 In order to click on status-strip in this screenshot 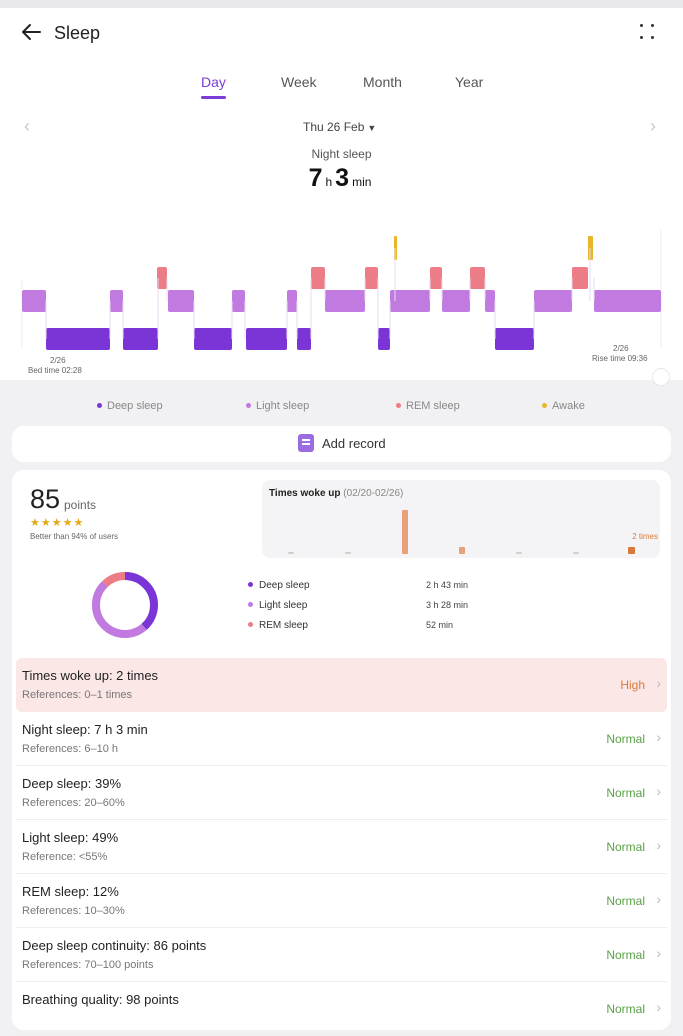, I will do `click(341, 4)`.